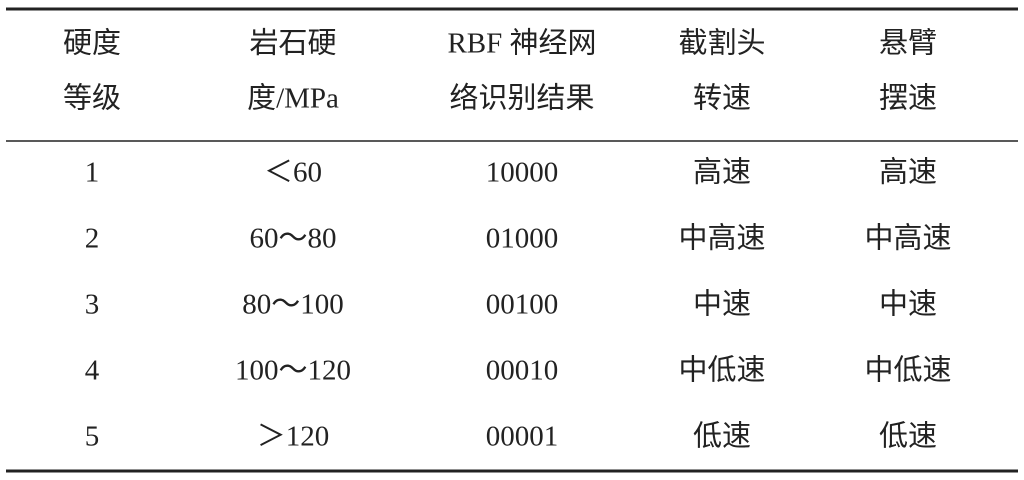 The width and height of the screenshot is (1024, 480). What do you see at coordinates (908, 98) in the screenshot?
I see `header-cell: 摆速` at bounding box center [908, 98].